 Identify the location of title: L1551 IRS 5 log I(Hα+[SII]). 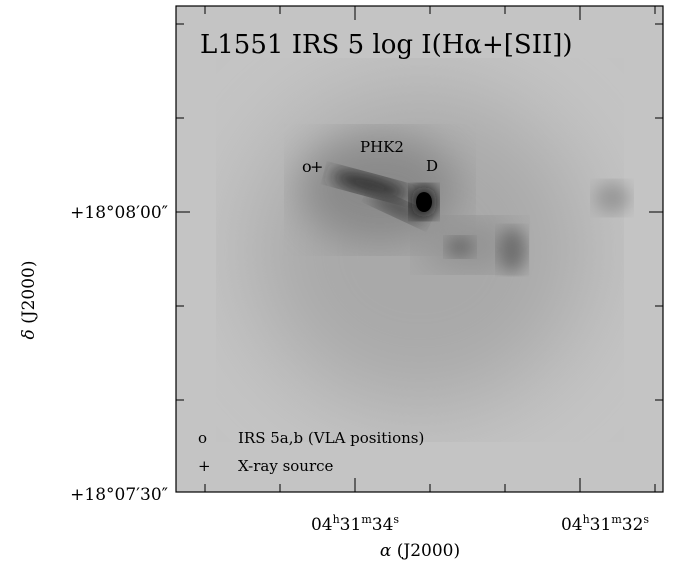
(386, 45).